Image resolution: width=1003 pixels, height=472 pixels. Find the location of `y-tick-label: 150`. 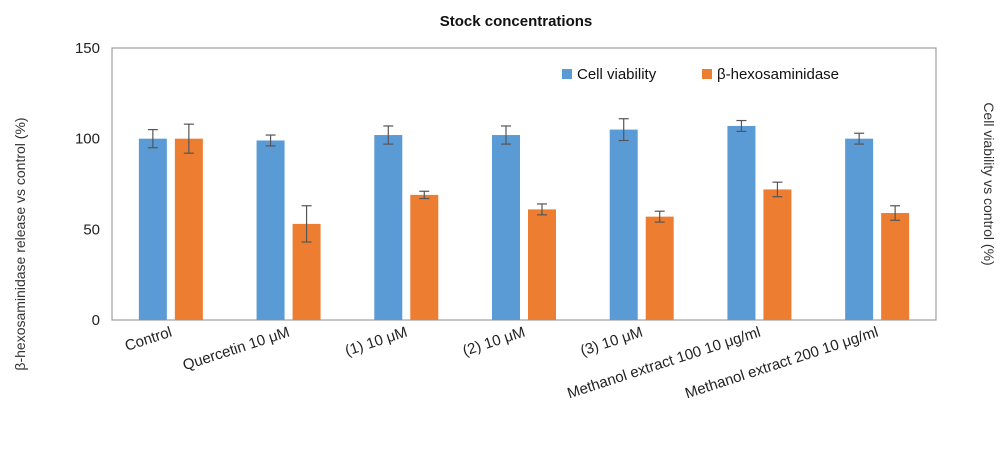

y-tick-label: 150 is located at coordinates (87, 48).